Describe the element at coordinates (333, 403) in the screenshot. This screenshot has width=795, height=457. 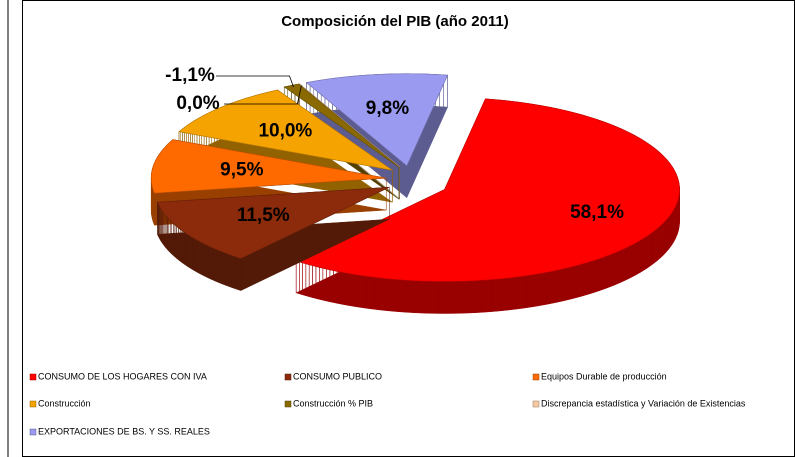
I see `legend-label: Construcción % PIB` at that location.